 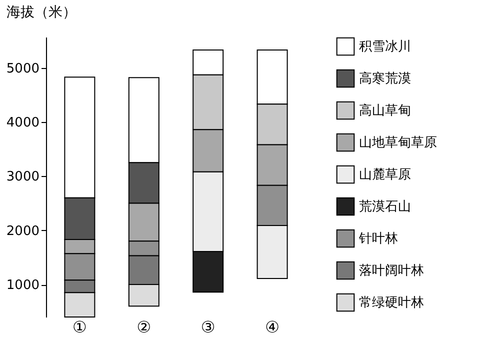 What do you see at coordinates (385, 175) in the screenshot?
I see `legend-label: 山麓草原` at bounding box center [385, 175].